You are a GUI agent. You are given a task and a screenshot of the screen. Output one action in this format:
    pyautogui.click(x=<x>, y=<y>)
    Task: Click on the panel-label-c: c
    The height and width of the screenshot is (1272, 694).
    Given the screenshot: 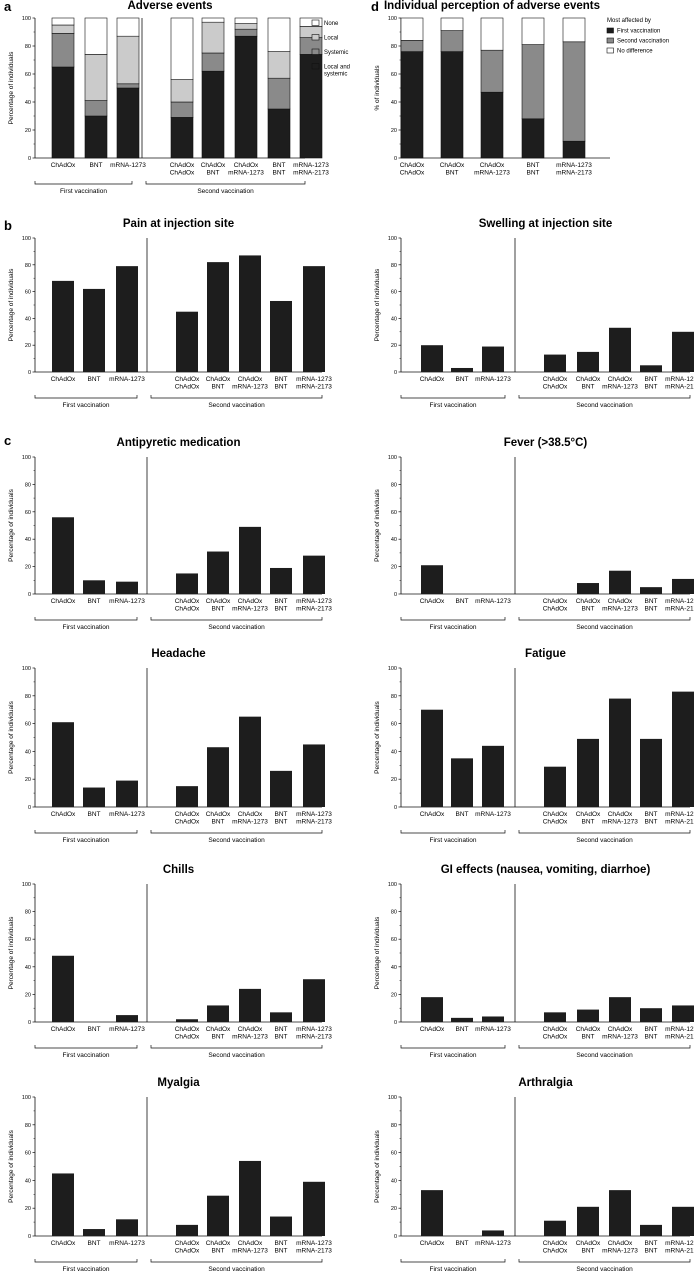 What is the action you would take?
    pyautogui.click(x=7, y=440)
    